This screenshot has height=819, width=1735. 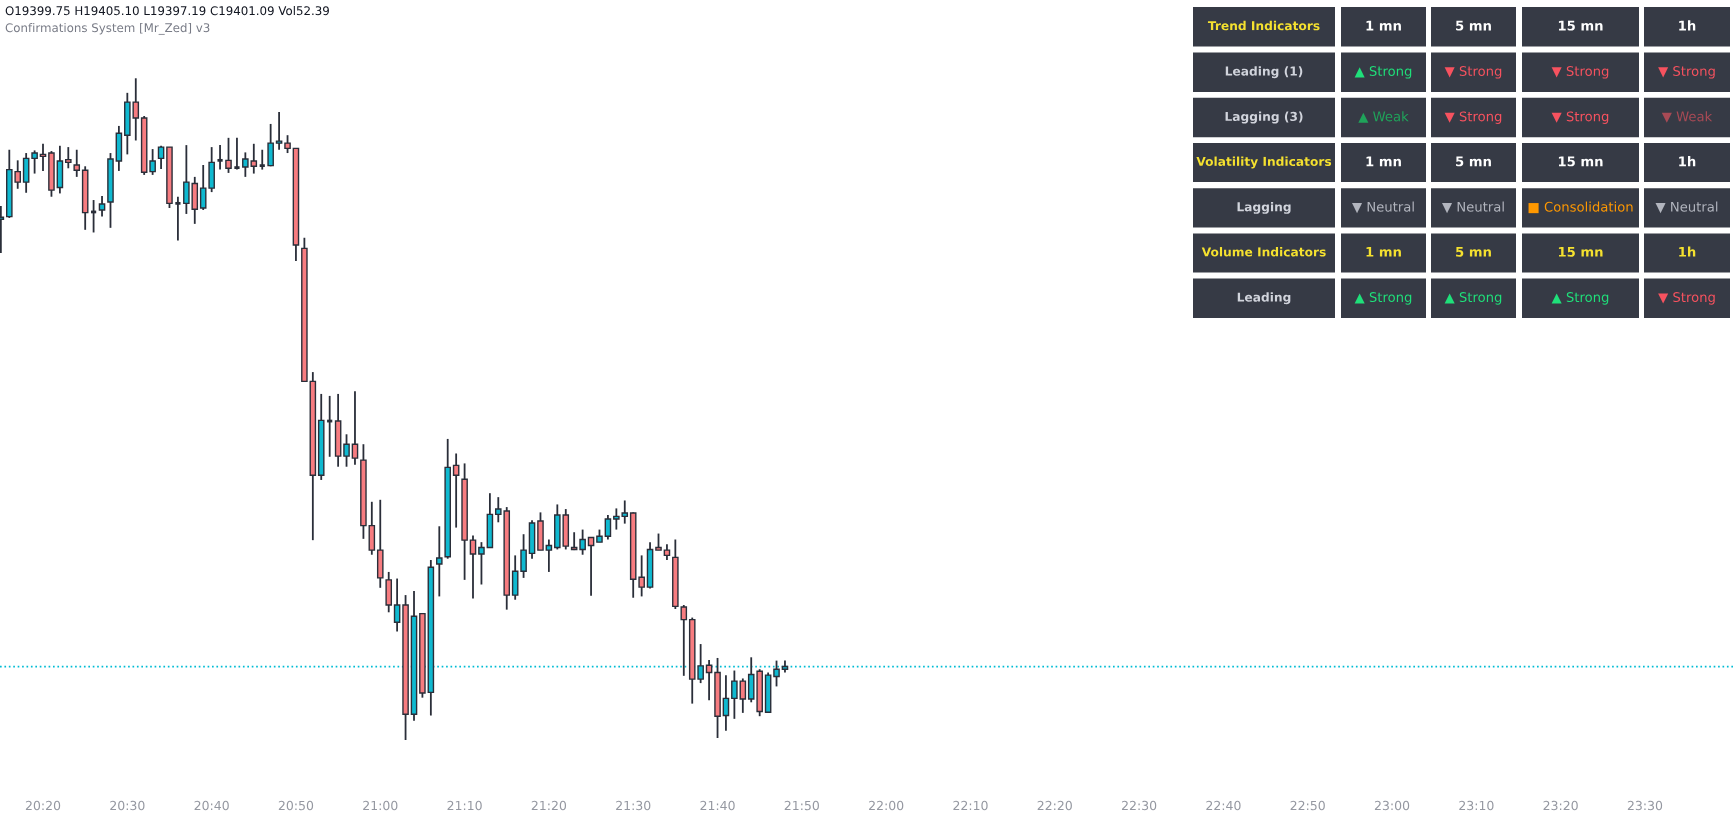 I want to click on annotation: Leading, so click(x=1264, y=298).